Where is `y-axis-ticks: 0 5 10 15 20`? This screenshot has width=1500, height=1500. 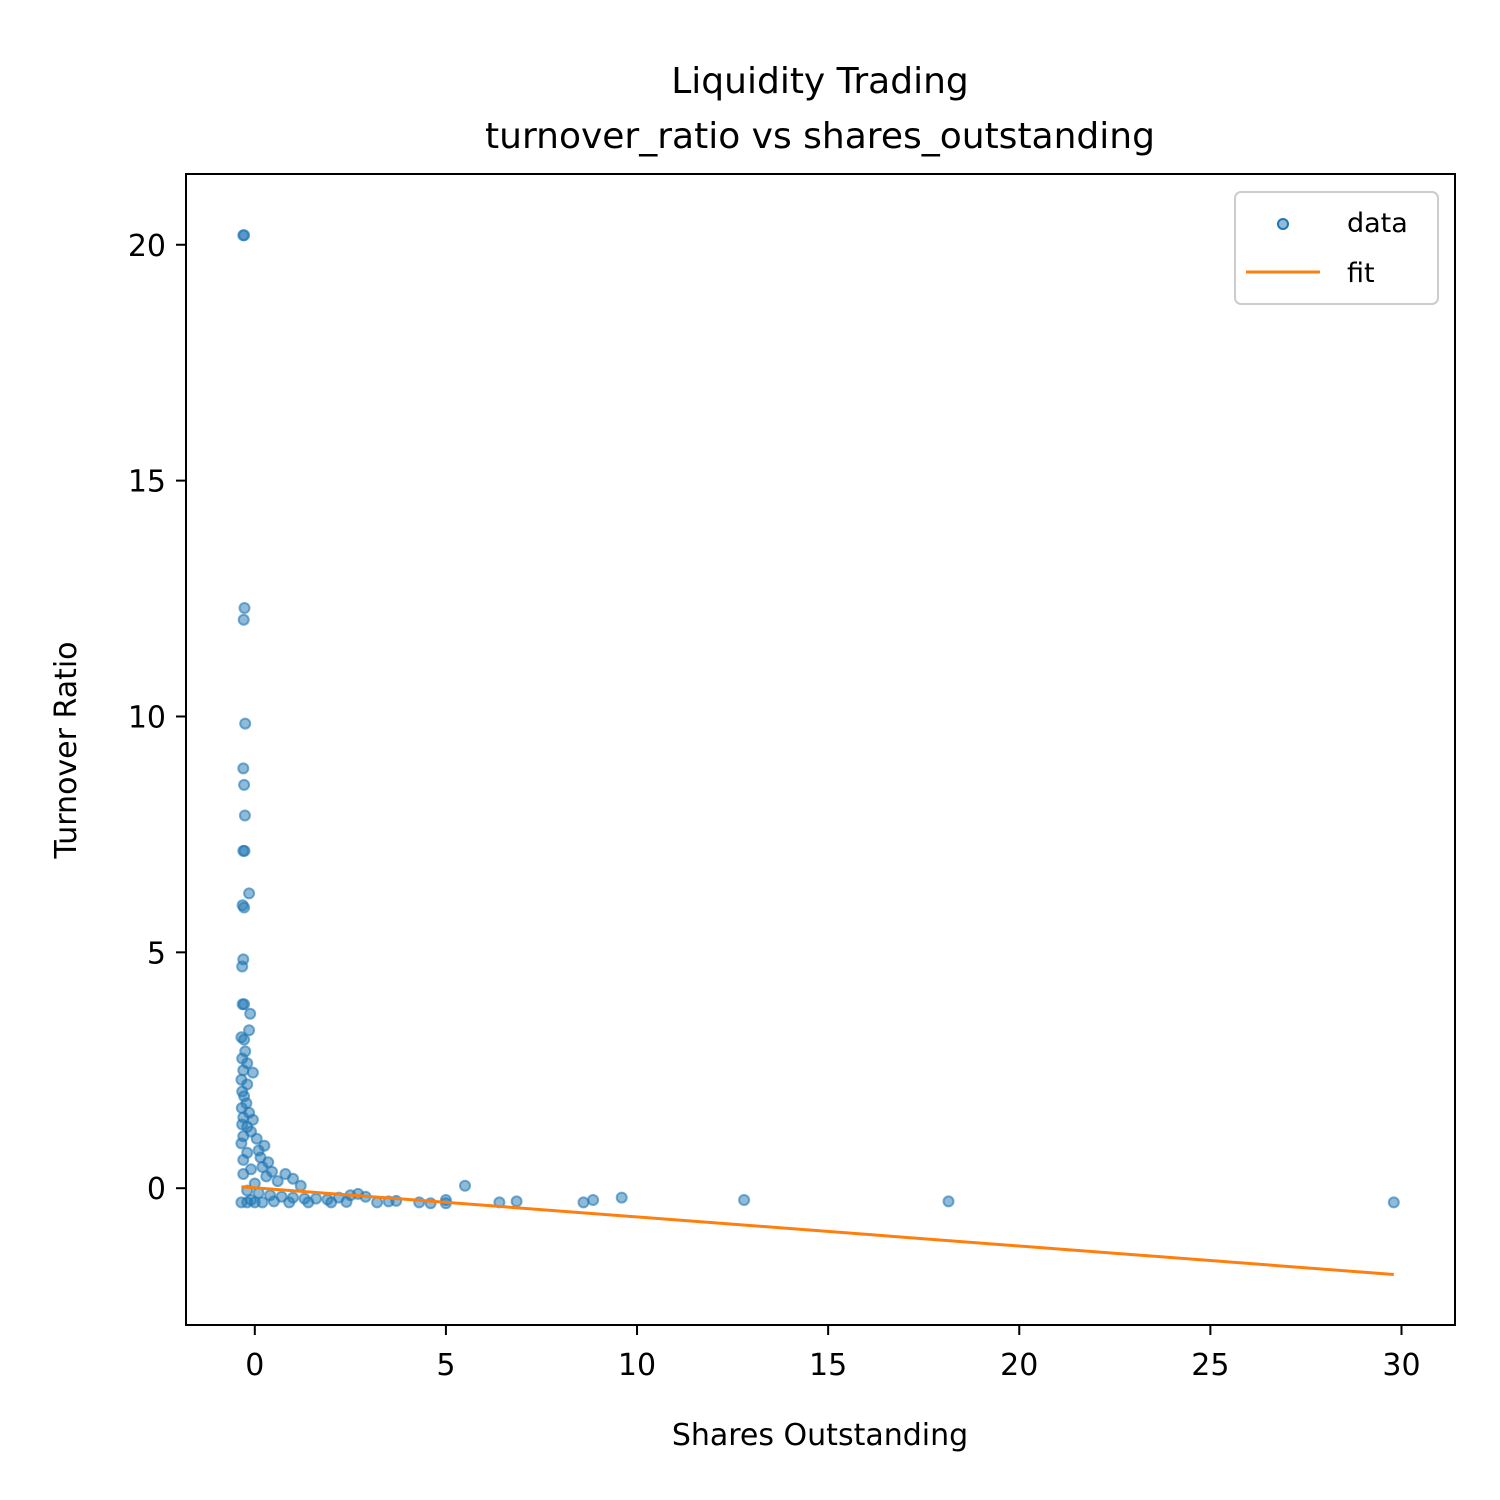
y-axis-ticks: 0 5 10 15 20 is located at coordinates (157, 718).